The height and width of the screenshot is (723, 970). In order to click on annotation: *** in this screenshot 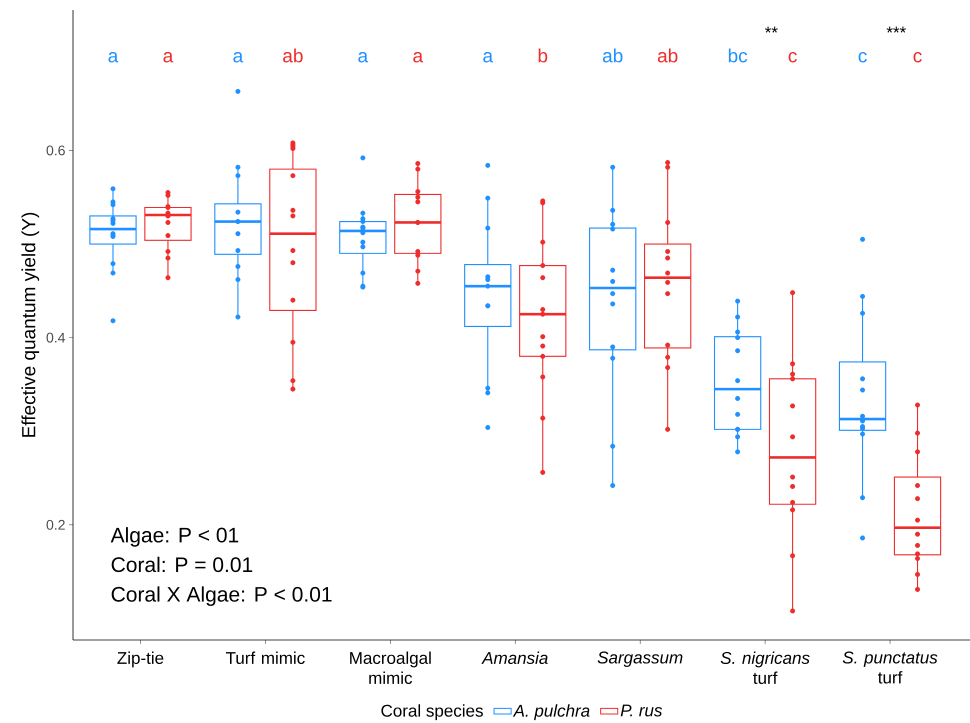, I will do `click(896, 29)`.